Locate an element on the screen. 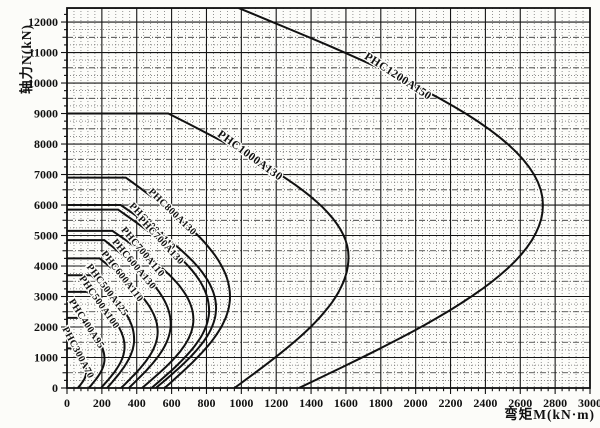  curve-PHC400A95 is located at coordinates (86, 352).